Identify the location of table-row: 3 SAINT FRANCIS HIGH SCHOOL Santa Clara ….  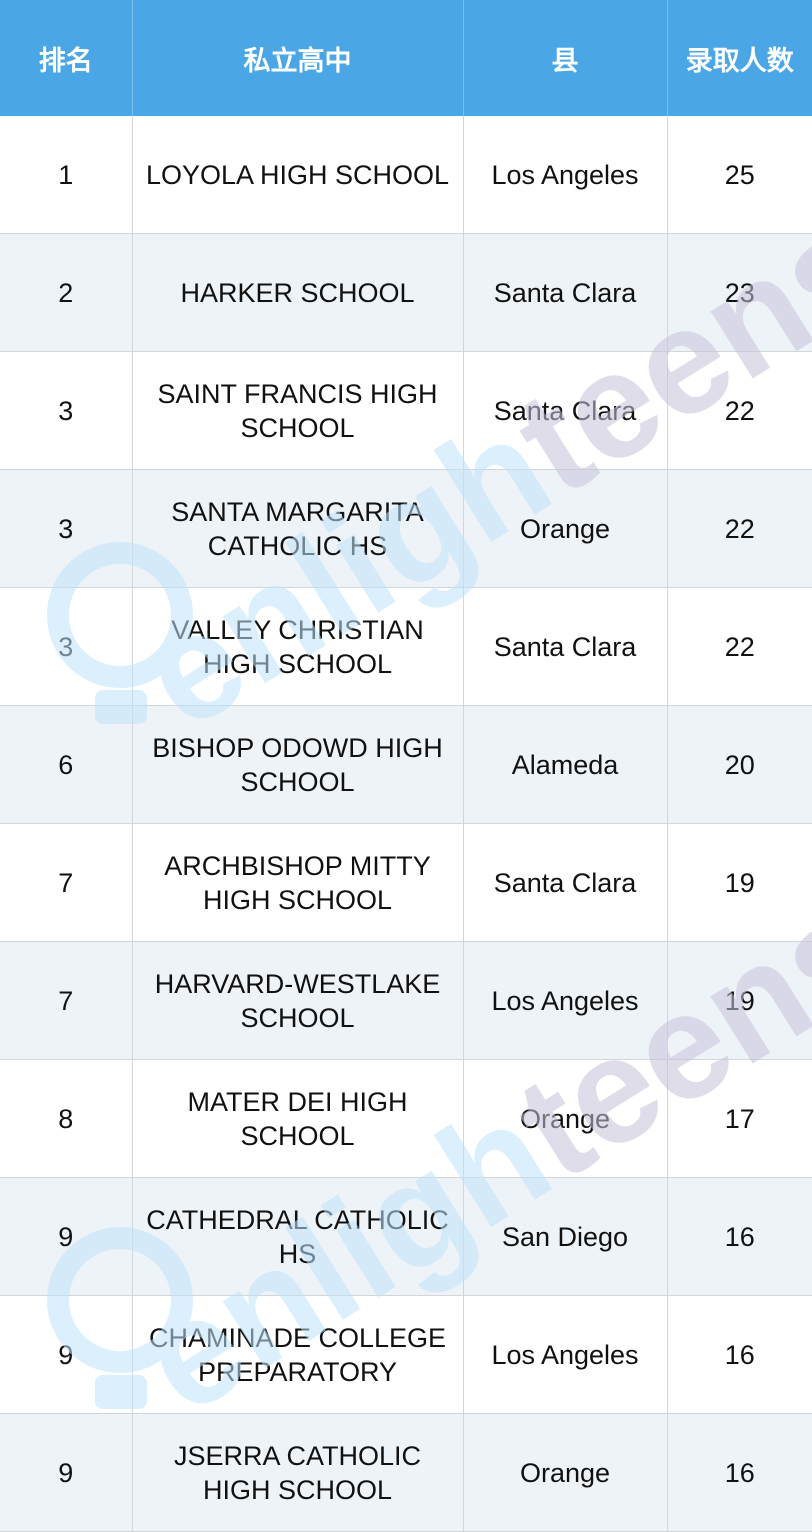
(406, 410).